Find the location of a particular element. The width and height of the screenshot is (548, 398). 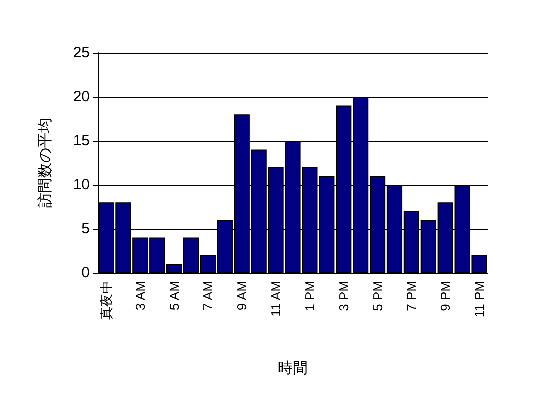

x-tick-label: 3 AM is located at coordinates (140, 296).